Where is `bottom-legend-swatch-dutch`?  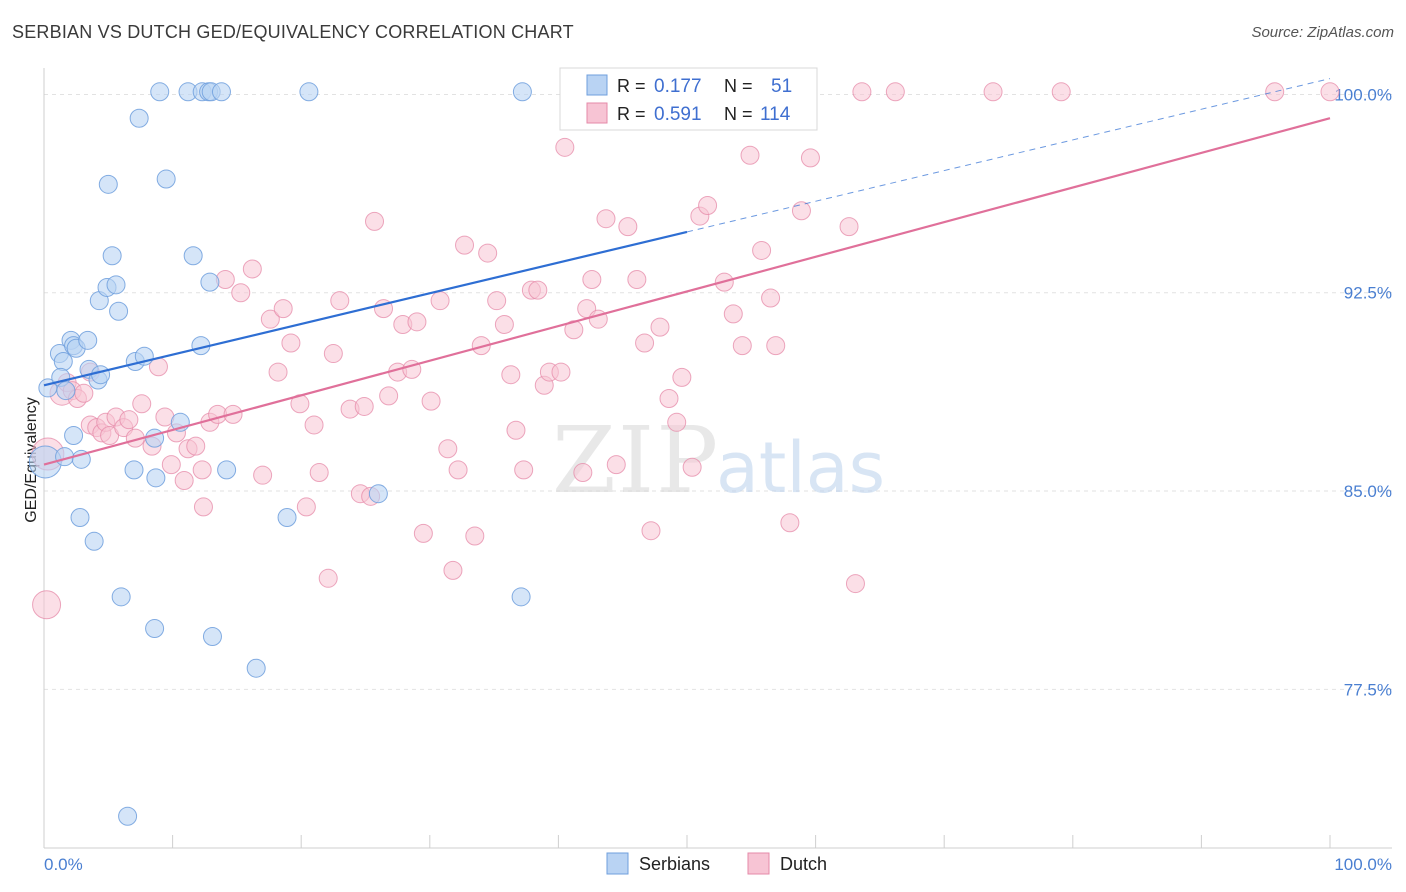 bottom-legend-swatch-dutch is located at coordinates (758, 863).